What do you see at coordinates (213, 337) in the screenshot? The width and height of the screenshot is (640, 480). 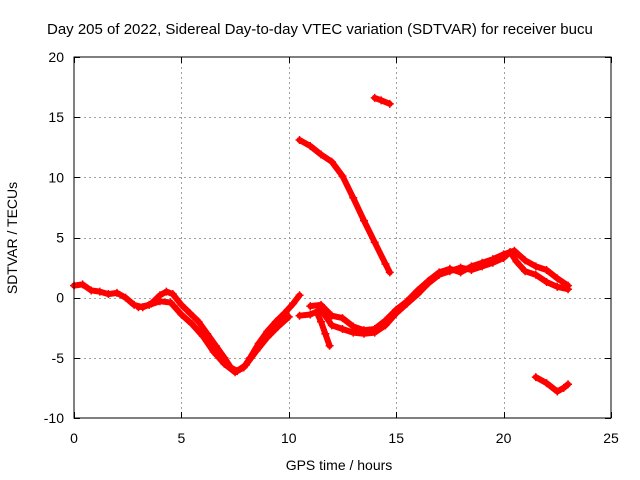 I see `series-main-band-lower` at bounding box center [213, 337].